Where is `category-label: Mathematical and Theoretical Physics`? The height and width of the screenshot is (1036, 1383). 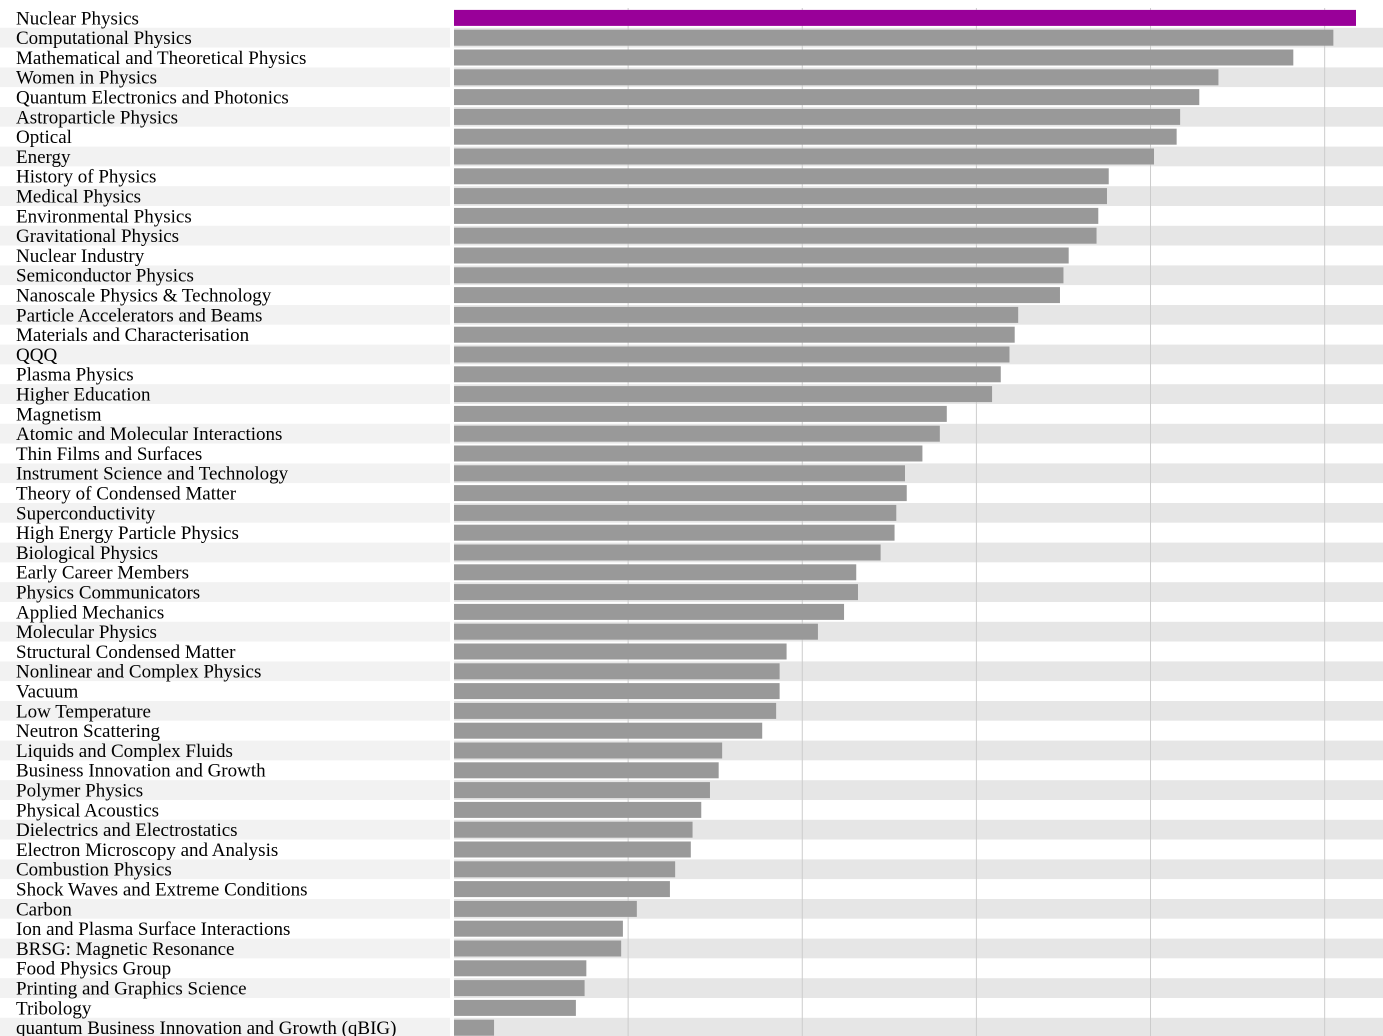
category-label: Mathematical and Theoretical Physics is located at coordinates (161, 58).